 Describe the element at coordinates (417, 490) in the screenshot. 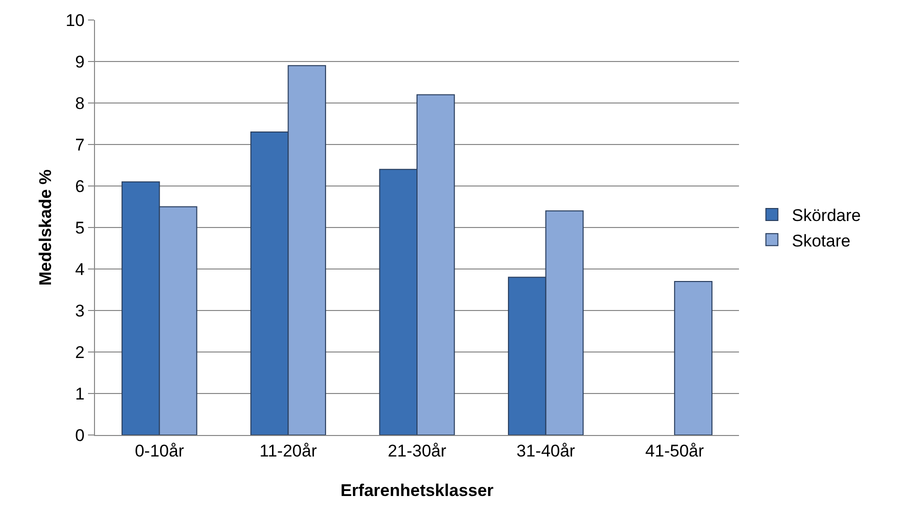

I see `x-axis-title: Erfarenhetsklasser` at that location.